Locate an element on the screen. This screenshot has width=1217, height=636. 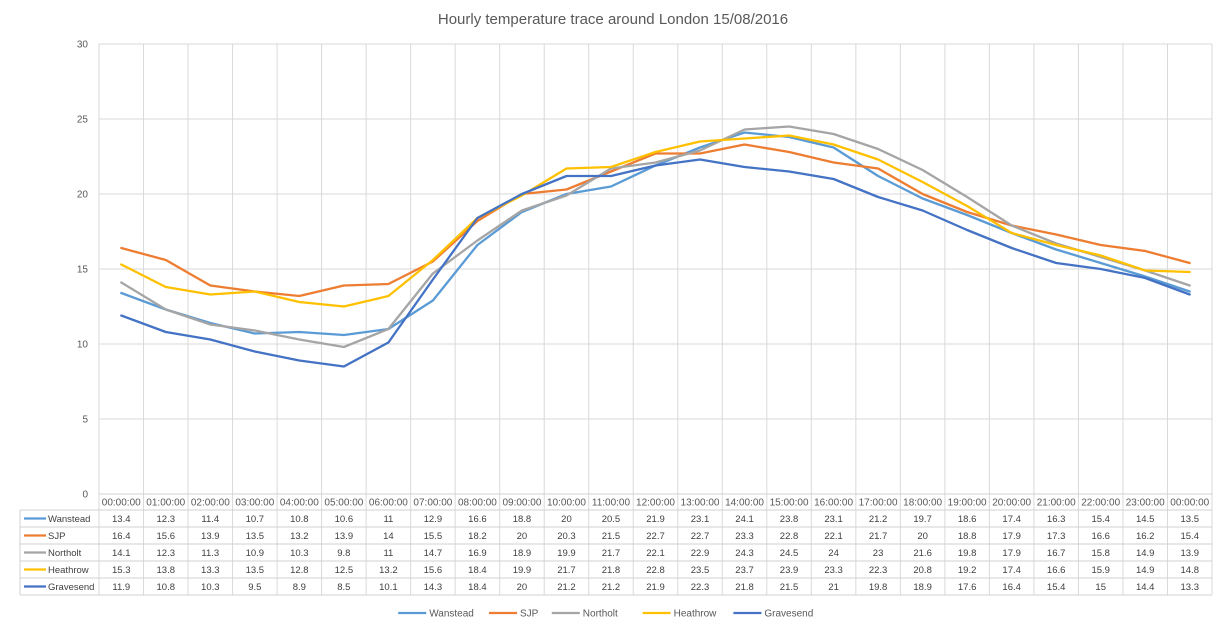
table-row-label: Heathrow is located at coordinates (68, 570).